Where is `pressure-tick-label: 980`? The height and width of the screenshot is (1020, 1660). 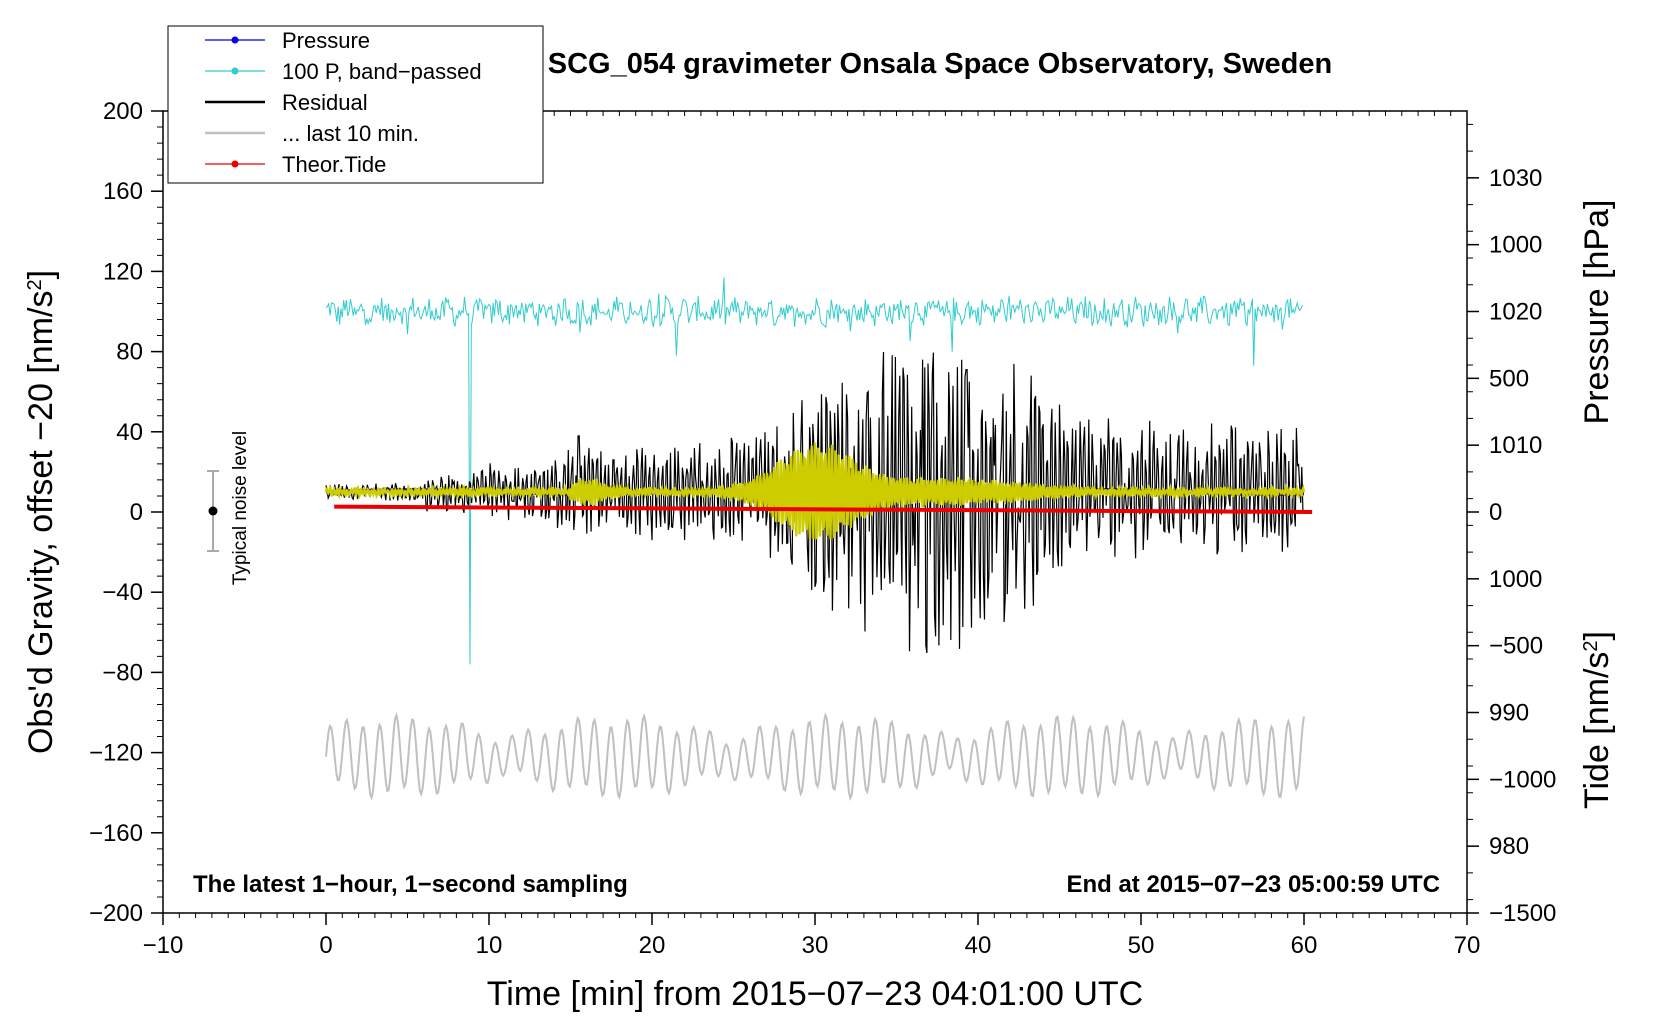
pressure-tick-label: 980 is located at coordinates (1509, 846).